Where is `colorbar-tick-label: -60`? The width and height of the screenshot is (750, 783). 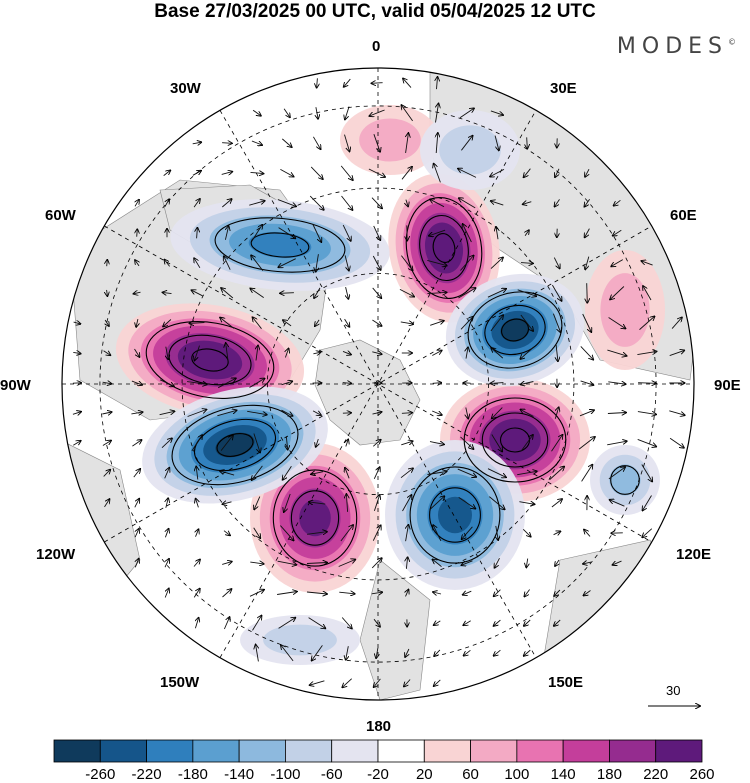 colorbar-tick-label: -60 is located at coordinates (331, 774).